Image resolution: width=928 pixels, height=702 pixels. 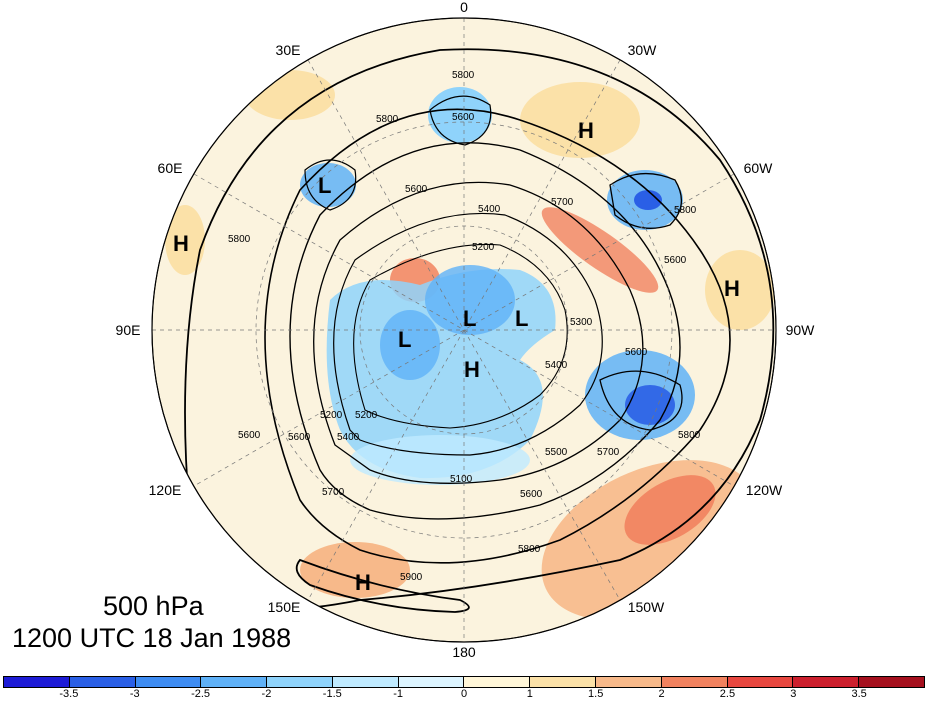 What do you see at coordinates (661, 694) in the screenshot?
I see `colorbar-tick-label: 2` at bounding box center [661, 694].